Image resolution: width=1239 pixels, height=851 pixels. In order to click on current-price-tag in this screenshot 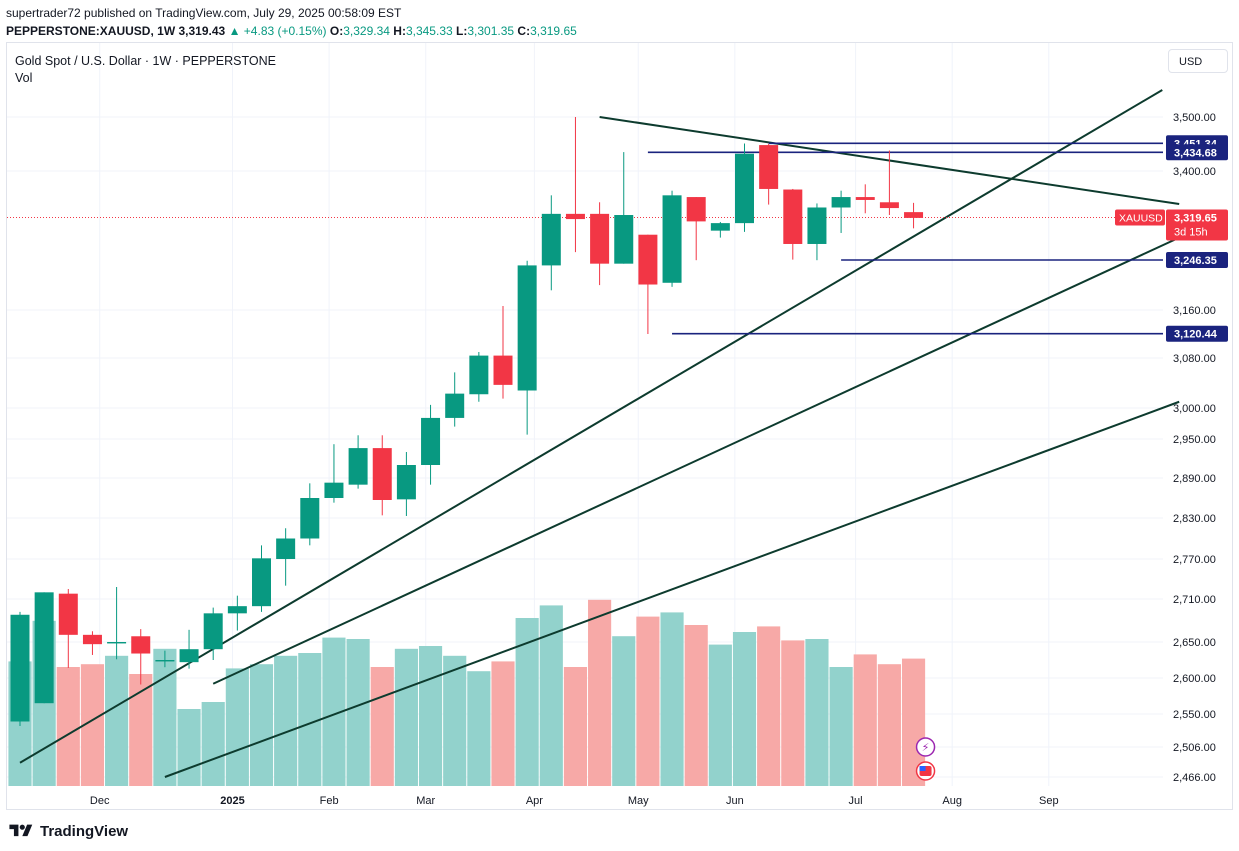, I will do `click(1197, 225)`.